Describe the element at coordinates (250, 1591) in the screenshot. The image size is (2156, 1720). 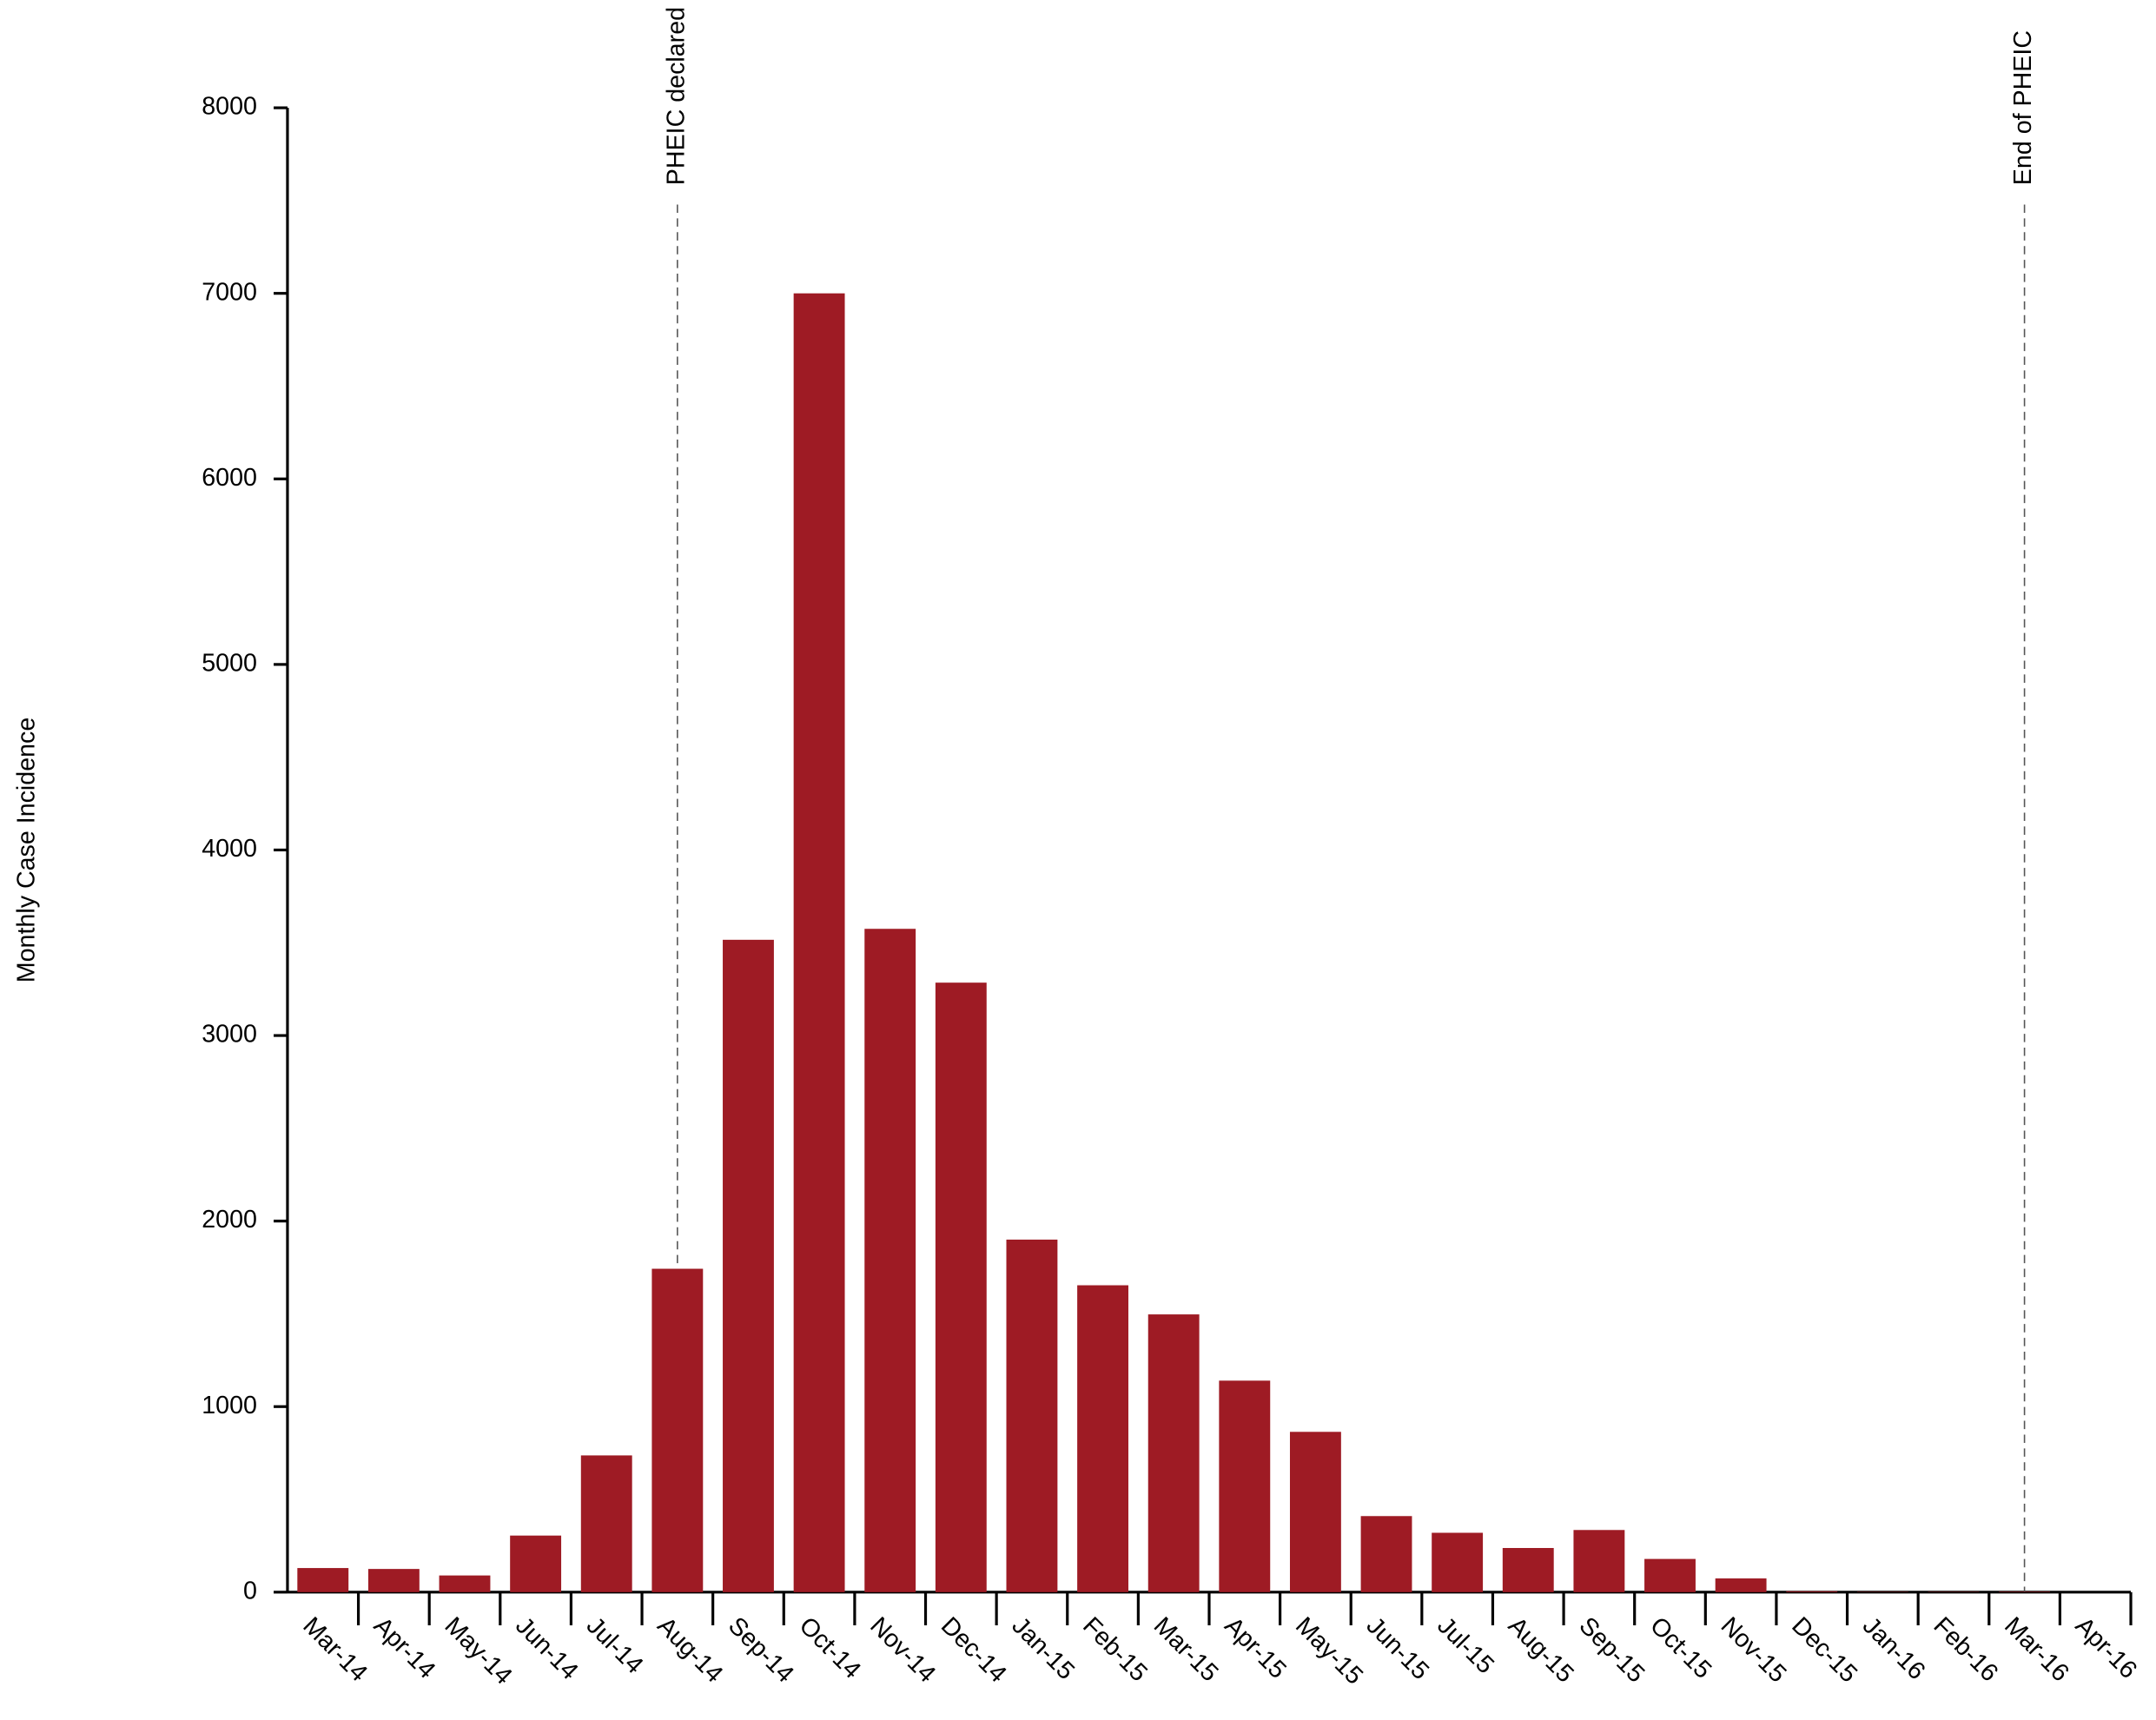
I see `y-tick-label: 0` at that location.